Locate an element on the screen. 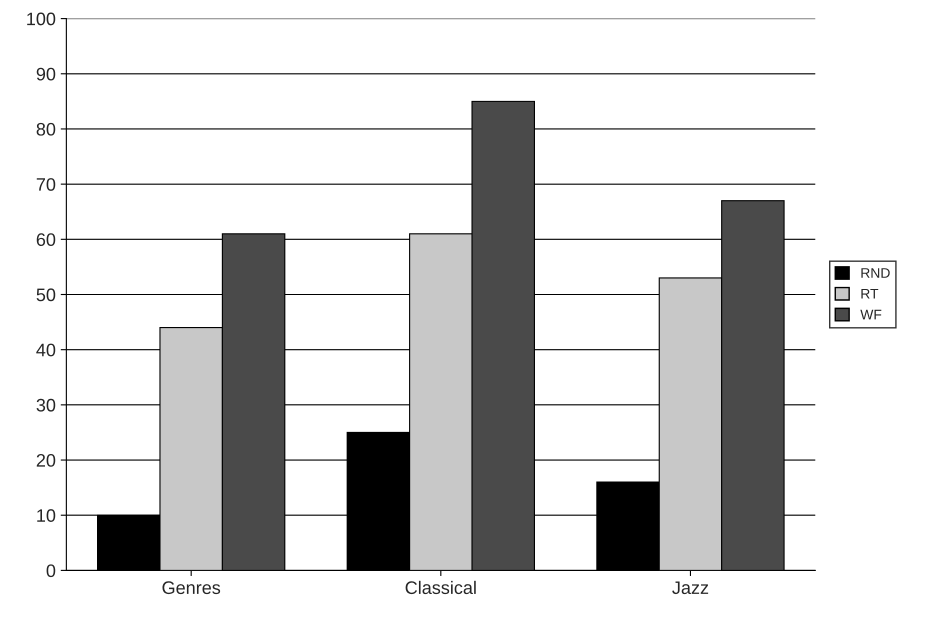 The width and height of the screenshot is (948, 620). y-tick-label: 70 is located at coordinates (46, 184).